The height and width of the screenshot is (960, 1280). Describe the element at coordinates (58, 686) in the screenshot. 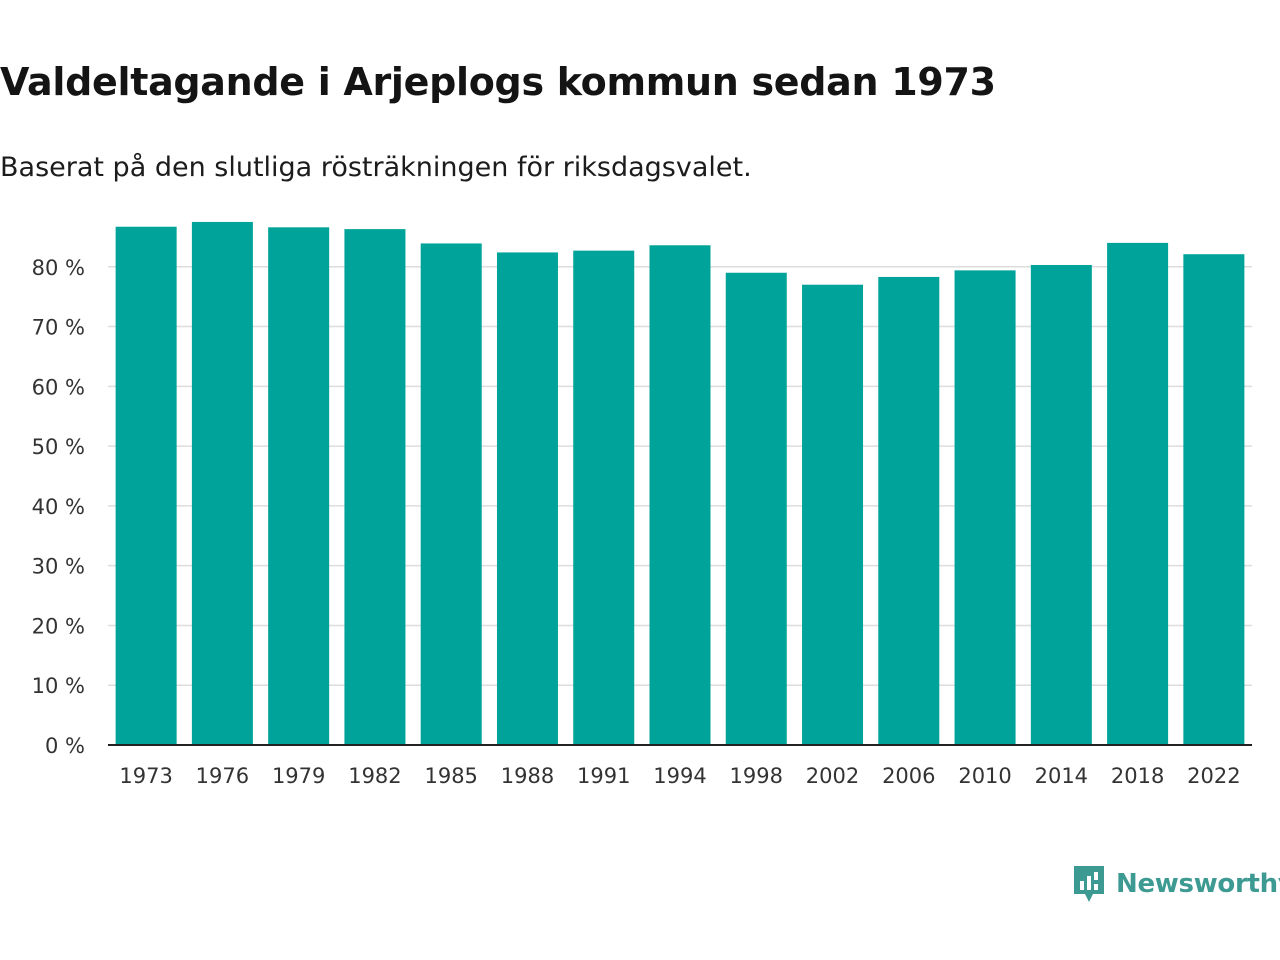

I see `y-tick-label: 10 %` at that location.